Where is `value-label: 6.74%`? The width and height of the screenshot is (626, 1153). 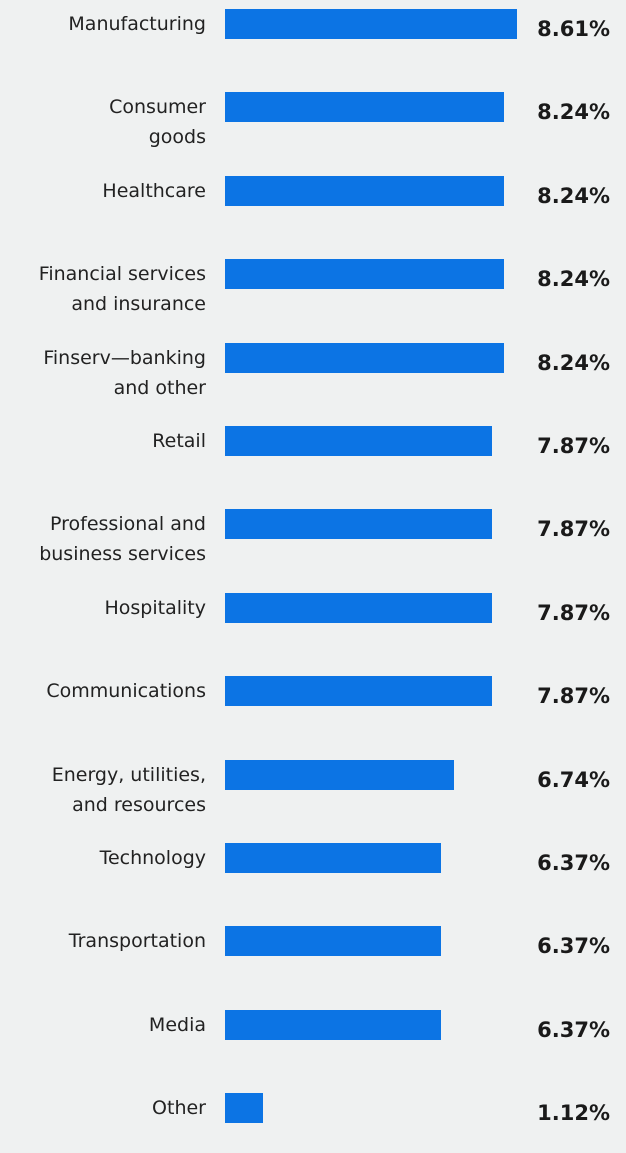 value-label: 6.74% is located at coordinates (573, 779).